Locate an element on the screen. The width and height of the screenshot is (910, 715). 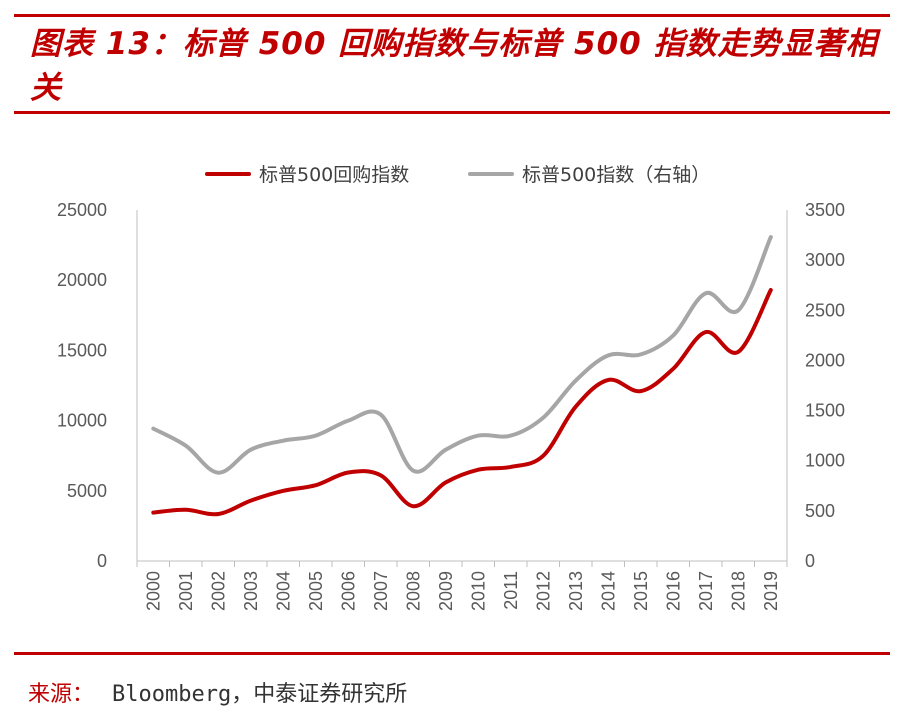
x-tick-label: 2005 is located at coordinates (316, 591).